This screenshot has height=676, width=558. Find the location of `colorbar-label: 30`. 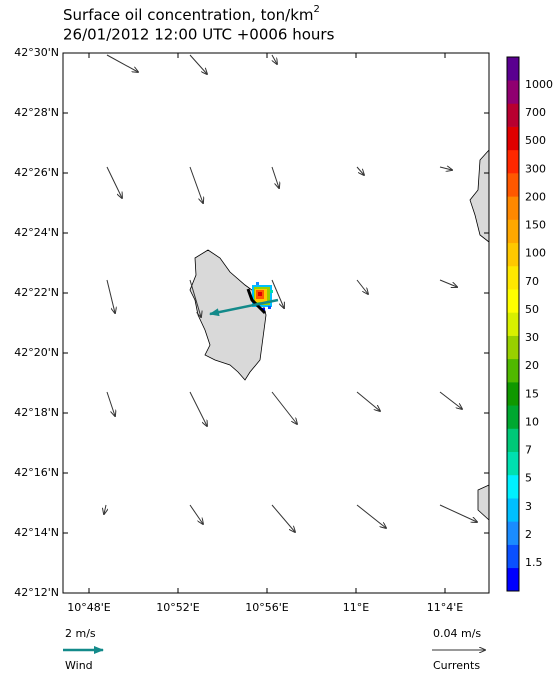

colorbar-label: 30 is located at coordinates (532, 337).